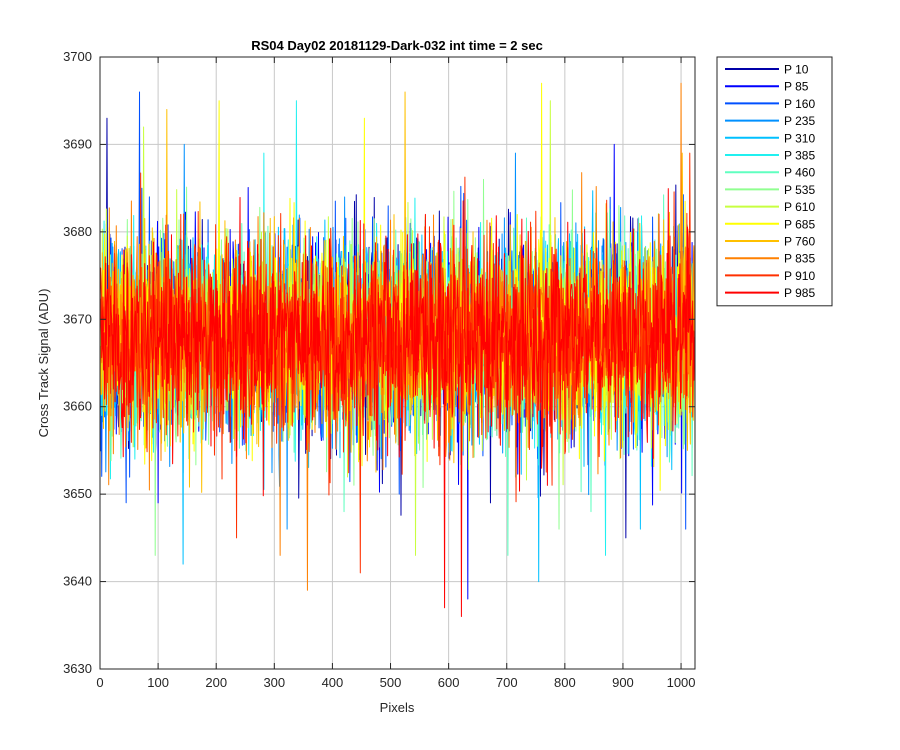 The height and width of the screenshot is (750, 900). What do you see at coordinates (767, 70) in the screenshot?
I see `legend-entry: P 10` at bounding box center [767, 70].